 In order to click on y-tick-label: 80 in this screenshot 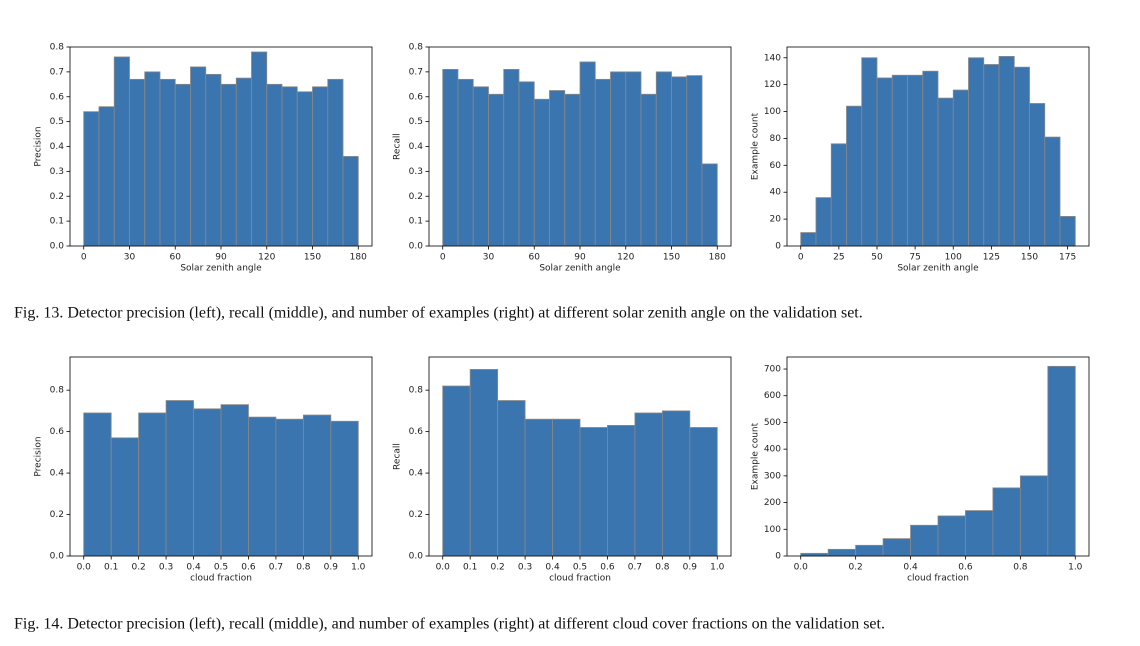, I will do `click(776, 139)`.